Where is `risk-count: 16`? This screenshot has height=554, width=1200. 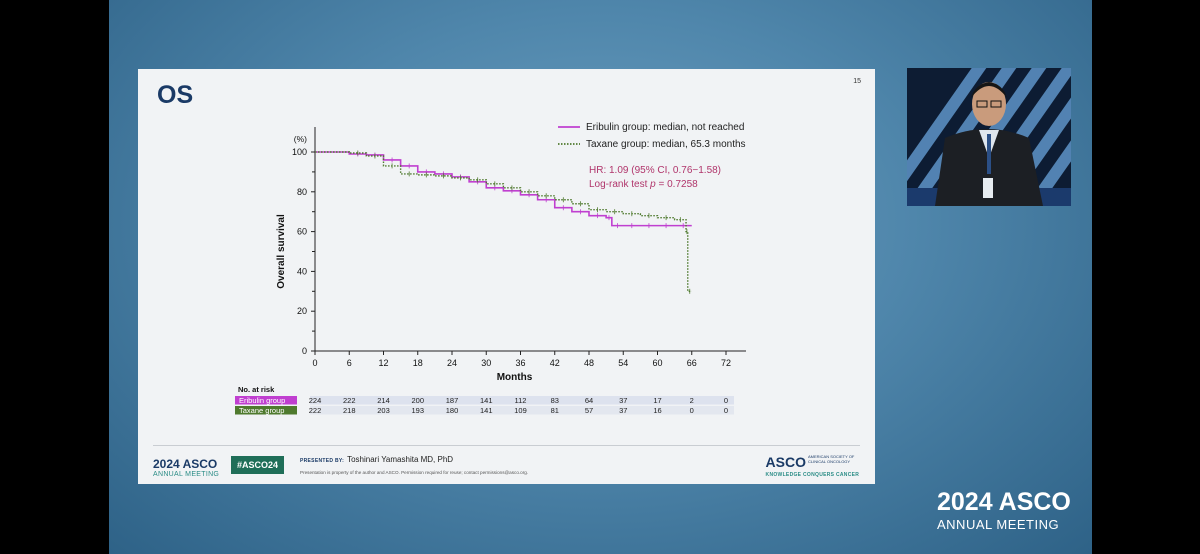 risk-count: 16 is located at coordinates (657, 410).